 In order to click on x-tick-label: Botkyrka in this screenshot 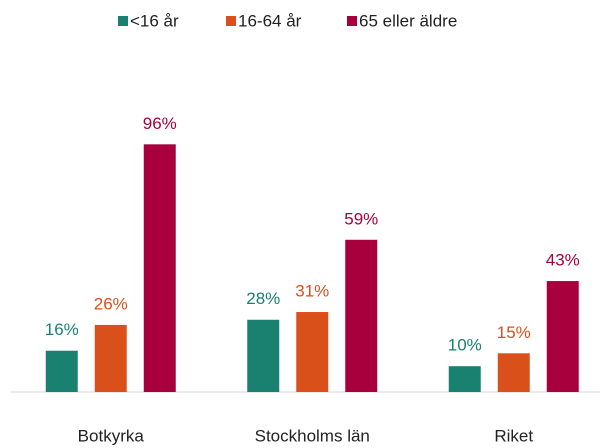, I will do `click(111, 435)`.